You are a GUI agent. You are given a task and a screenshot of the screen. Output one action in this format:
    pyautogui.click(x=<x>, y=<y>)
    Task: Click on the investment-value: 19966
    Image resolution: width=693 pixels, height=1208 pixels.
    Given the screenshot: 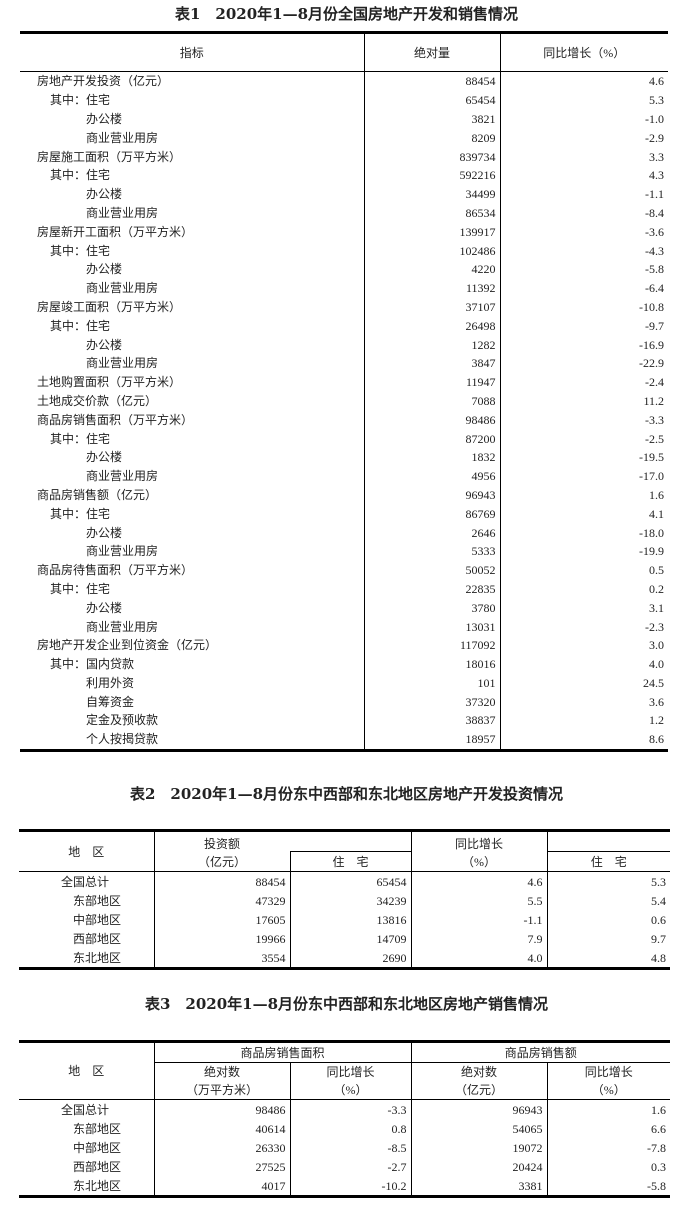 What is the action you would take?
    pyautogui.click(x=222, y=938)
    